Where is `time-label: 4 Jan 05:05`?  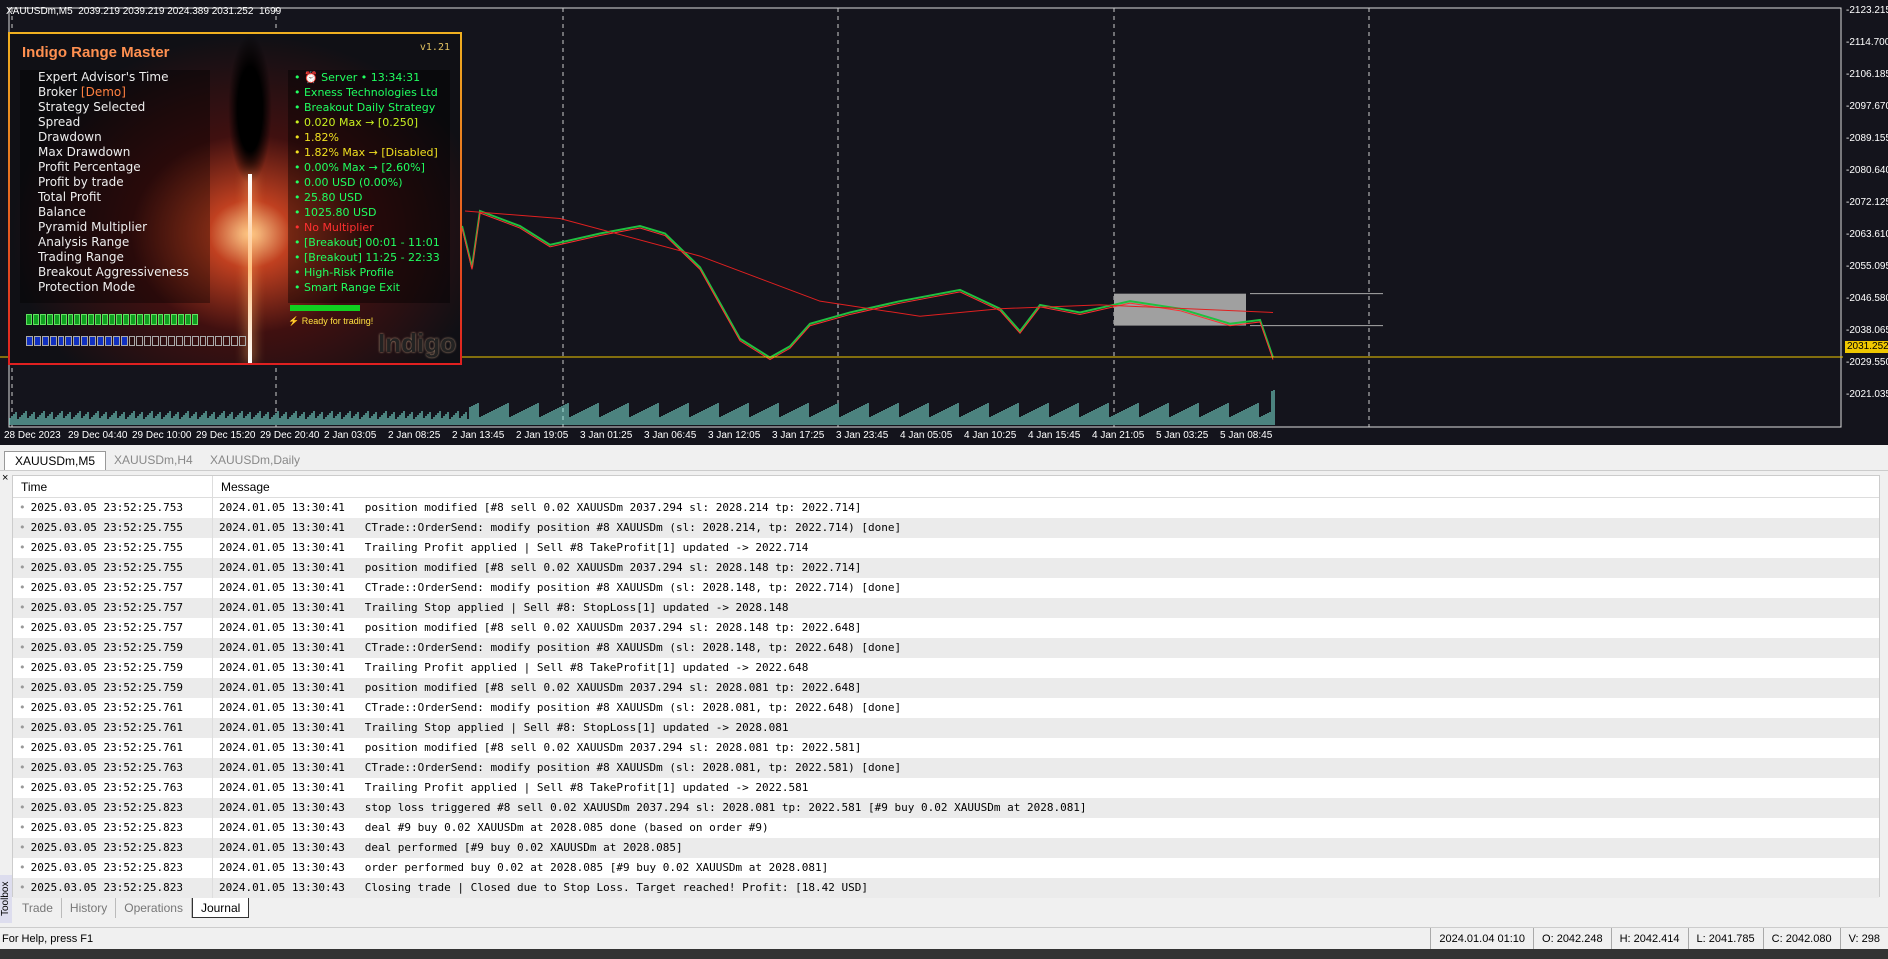
time-label: 4 Jan 05:05 is located at coordinates (926, 435).